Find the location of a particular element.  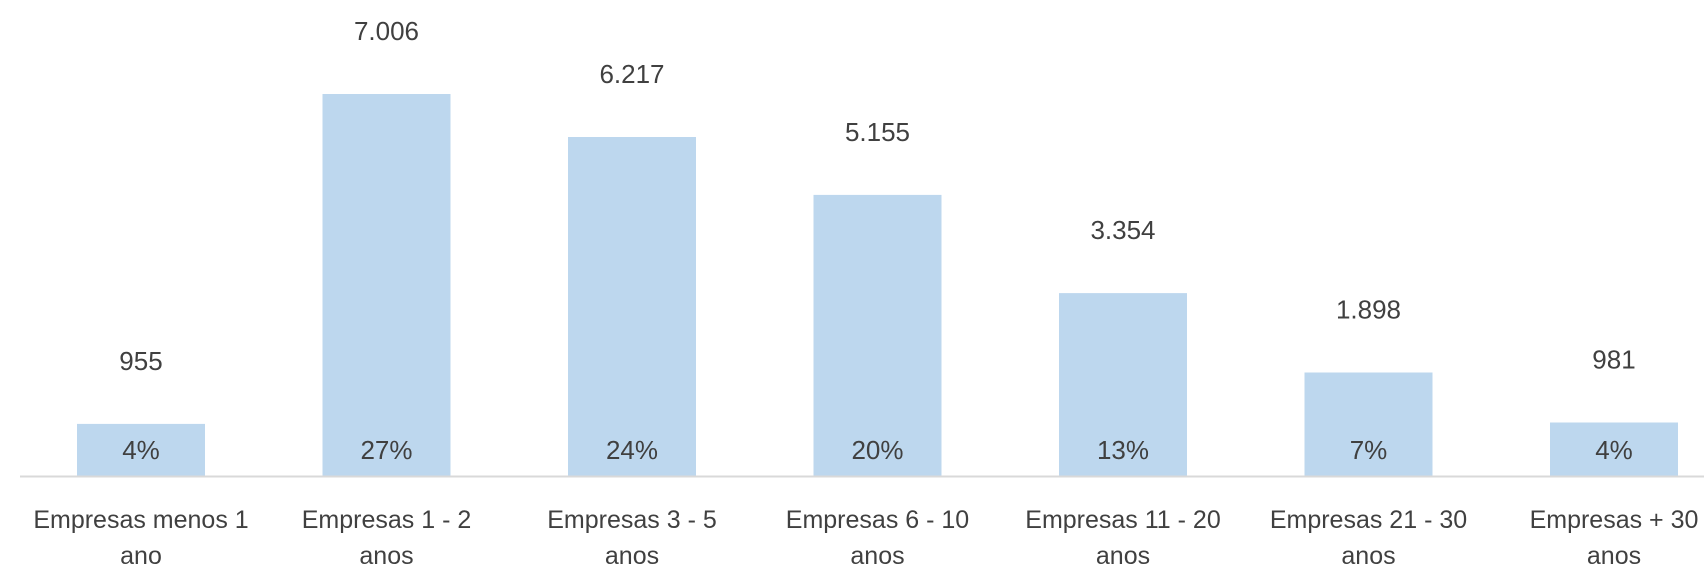

category-label-7: Empresas + 30 anos is located at coordinates (1614, 537).